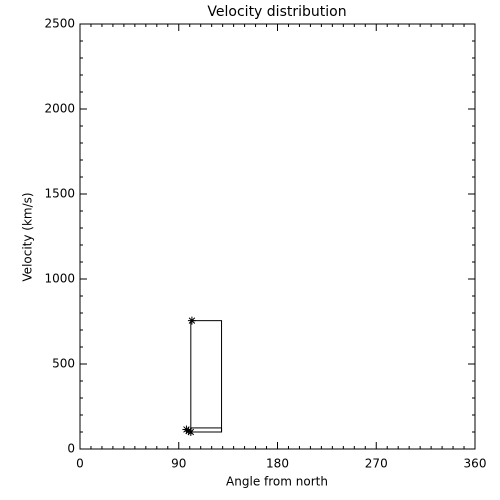  Describe the element at coordinates (63, 364) in the screenshot. I see `y-tick-label: 500` at that location.